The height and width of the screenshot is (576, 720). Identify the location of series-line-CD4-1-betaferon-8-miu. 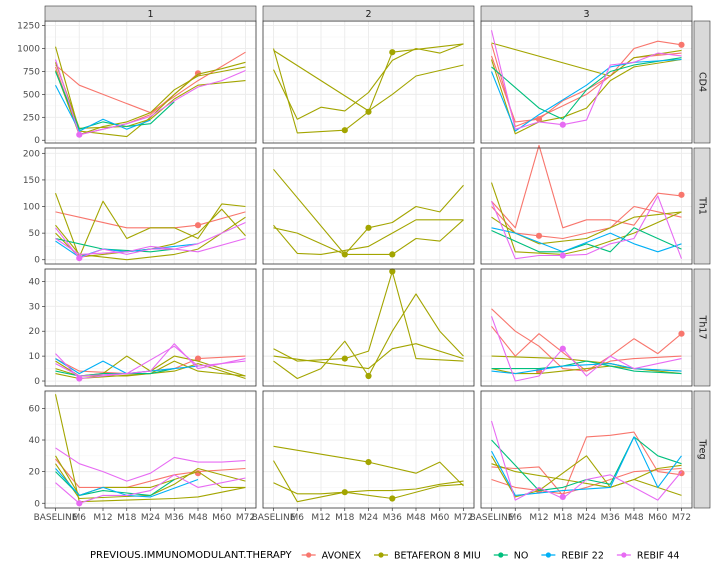
(150, 101).